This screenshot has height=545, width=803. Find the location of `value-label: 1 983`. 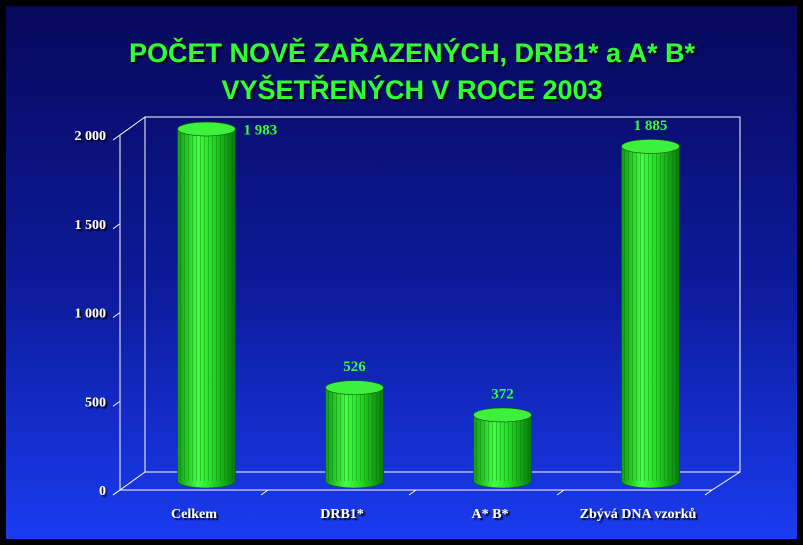

value-label: 1 983 is located at coordinates (261, 130).